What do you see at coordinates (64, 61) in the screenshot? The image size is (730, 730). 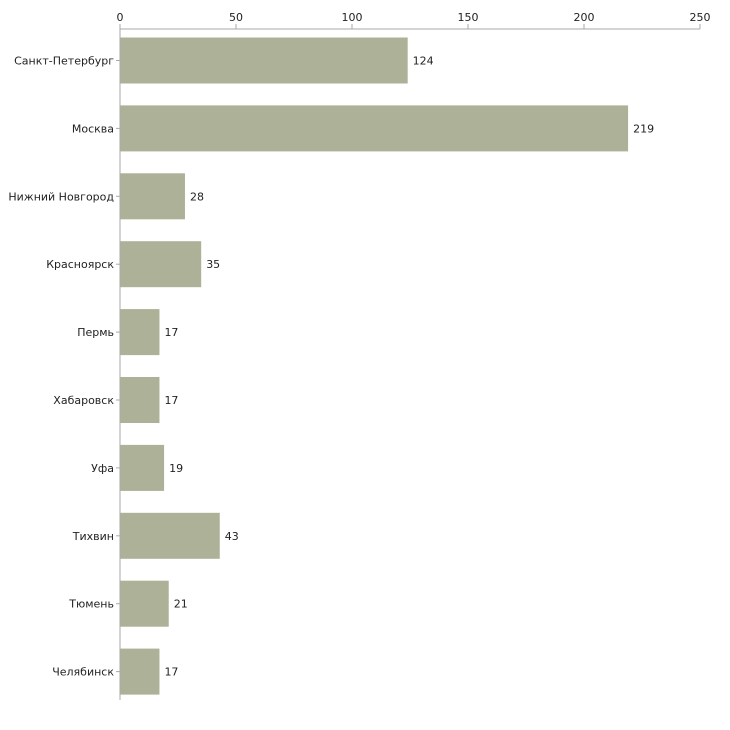 I see `category-label: Санкт-Петербург` at bounding box center [64, 61].